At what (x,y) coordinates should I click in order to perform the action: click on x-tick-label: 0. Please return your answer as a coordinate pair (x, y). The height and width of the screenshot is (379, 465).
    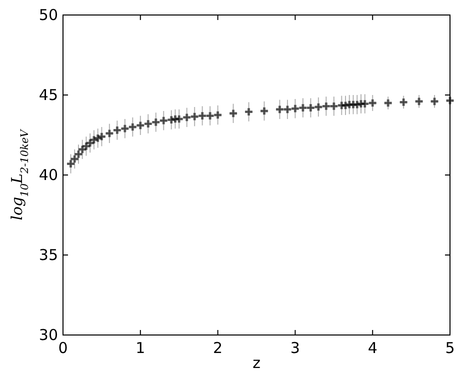
    Looking at the image, I should click on (63, 348).